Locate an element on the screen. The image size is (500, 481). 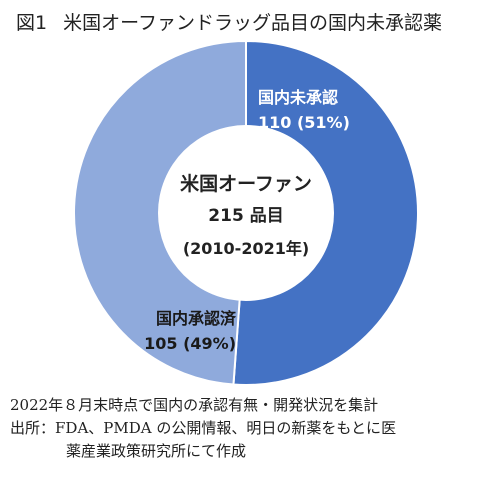
figure-title: 図1 米国オーファンドラッグ品目の国内未承認薬 is located at coordinates (227, 21).